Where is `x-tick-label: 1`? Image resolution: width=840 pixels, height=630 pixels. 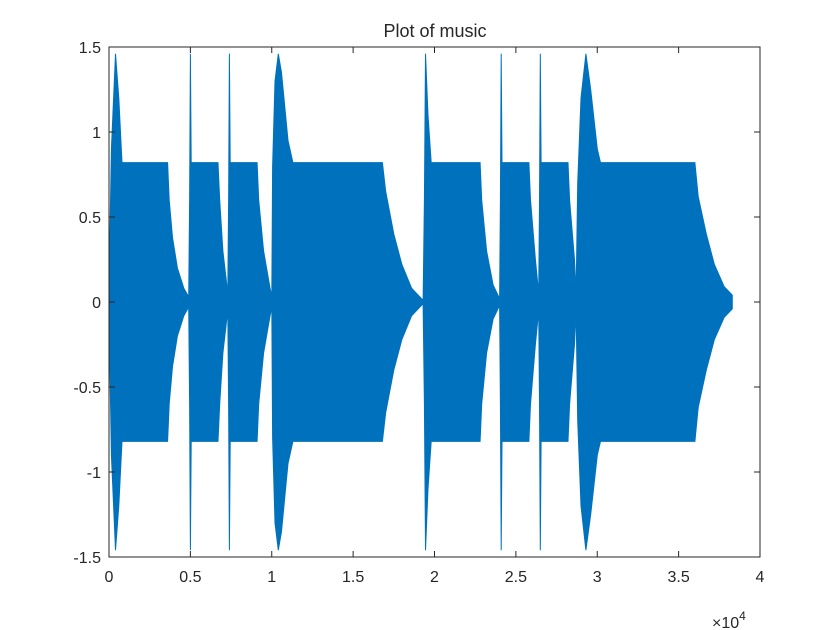
x-tick-label: 1 is located at coordinates (271, 577).